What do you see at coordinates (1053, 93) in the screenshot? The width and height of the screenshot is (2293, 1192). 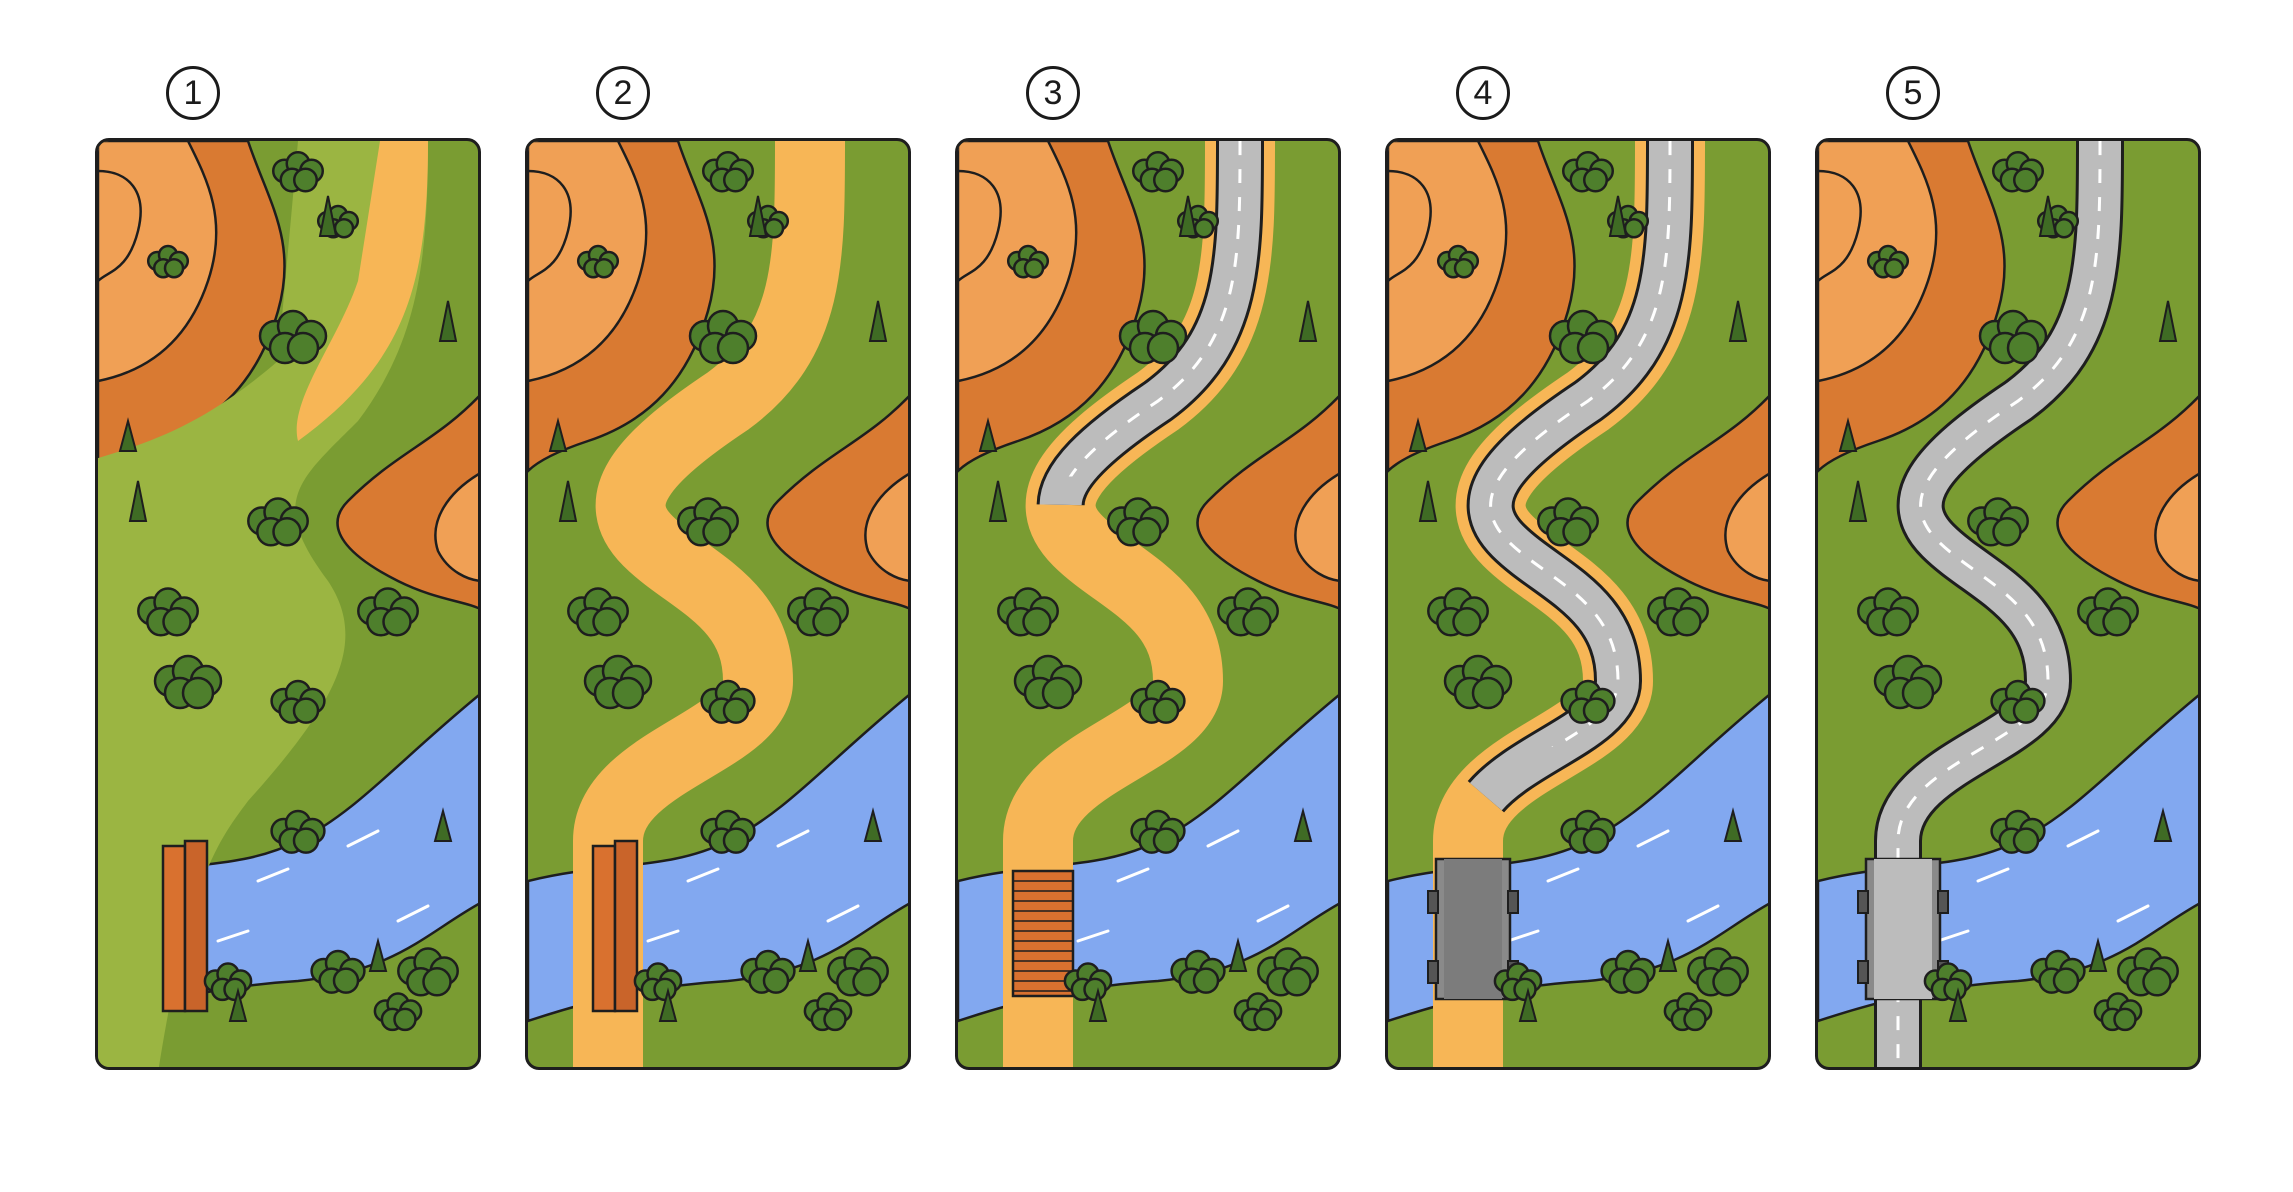 I see `step-number-badge: 3` at bounding box center [1053, 93].